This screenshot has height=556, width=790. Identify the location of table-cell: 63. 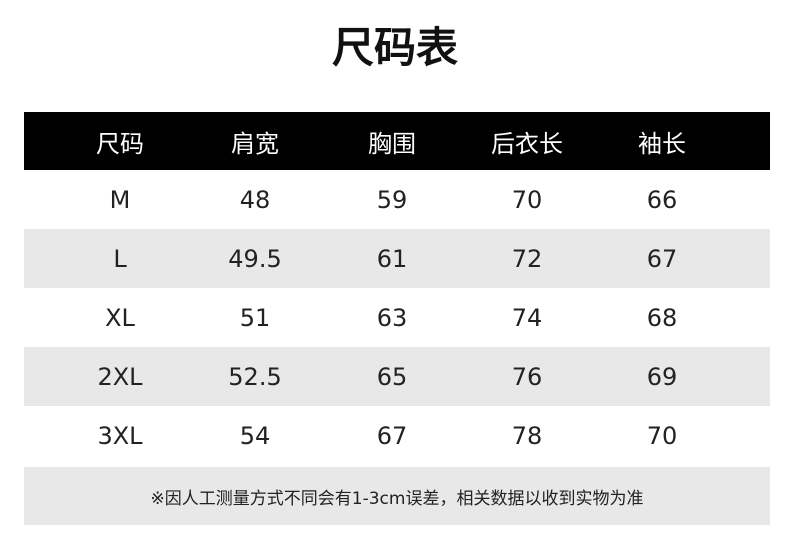
(392, 317).